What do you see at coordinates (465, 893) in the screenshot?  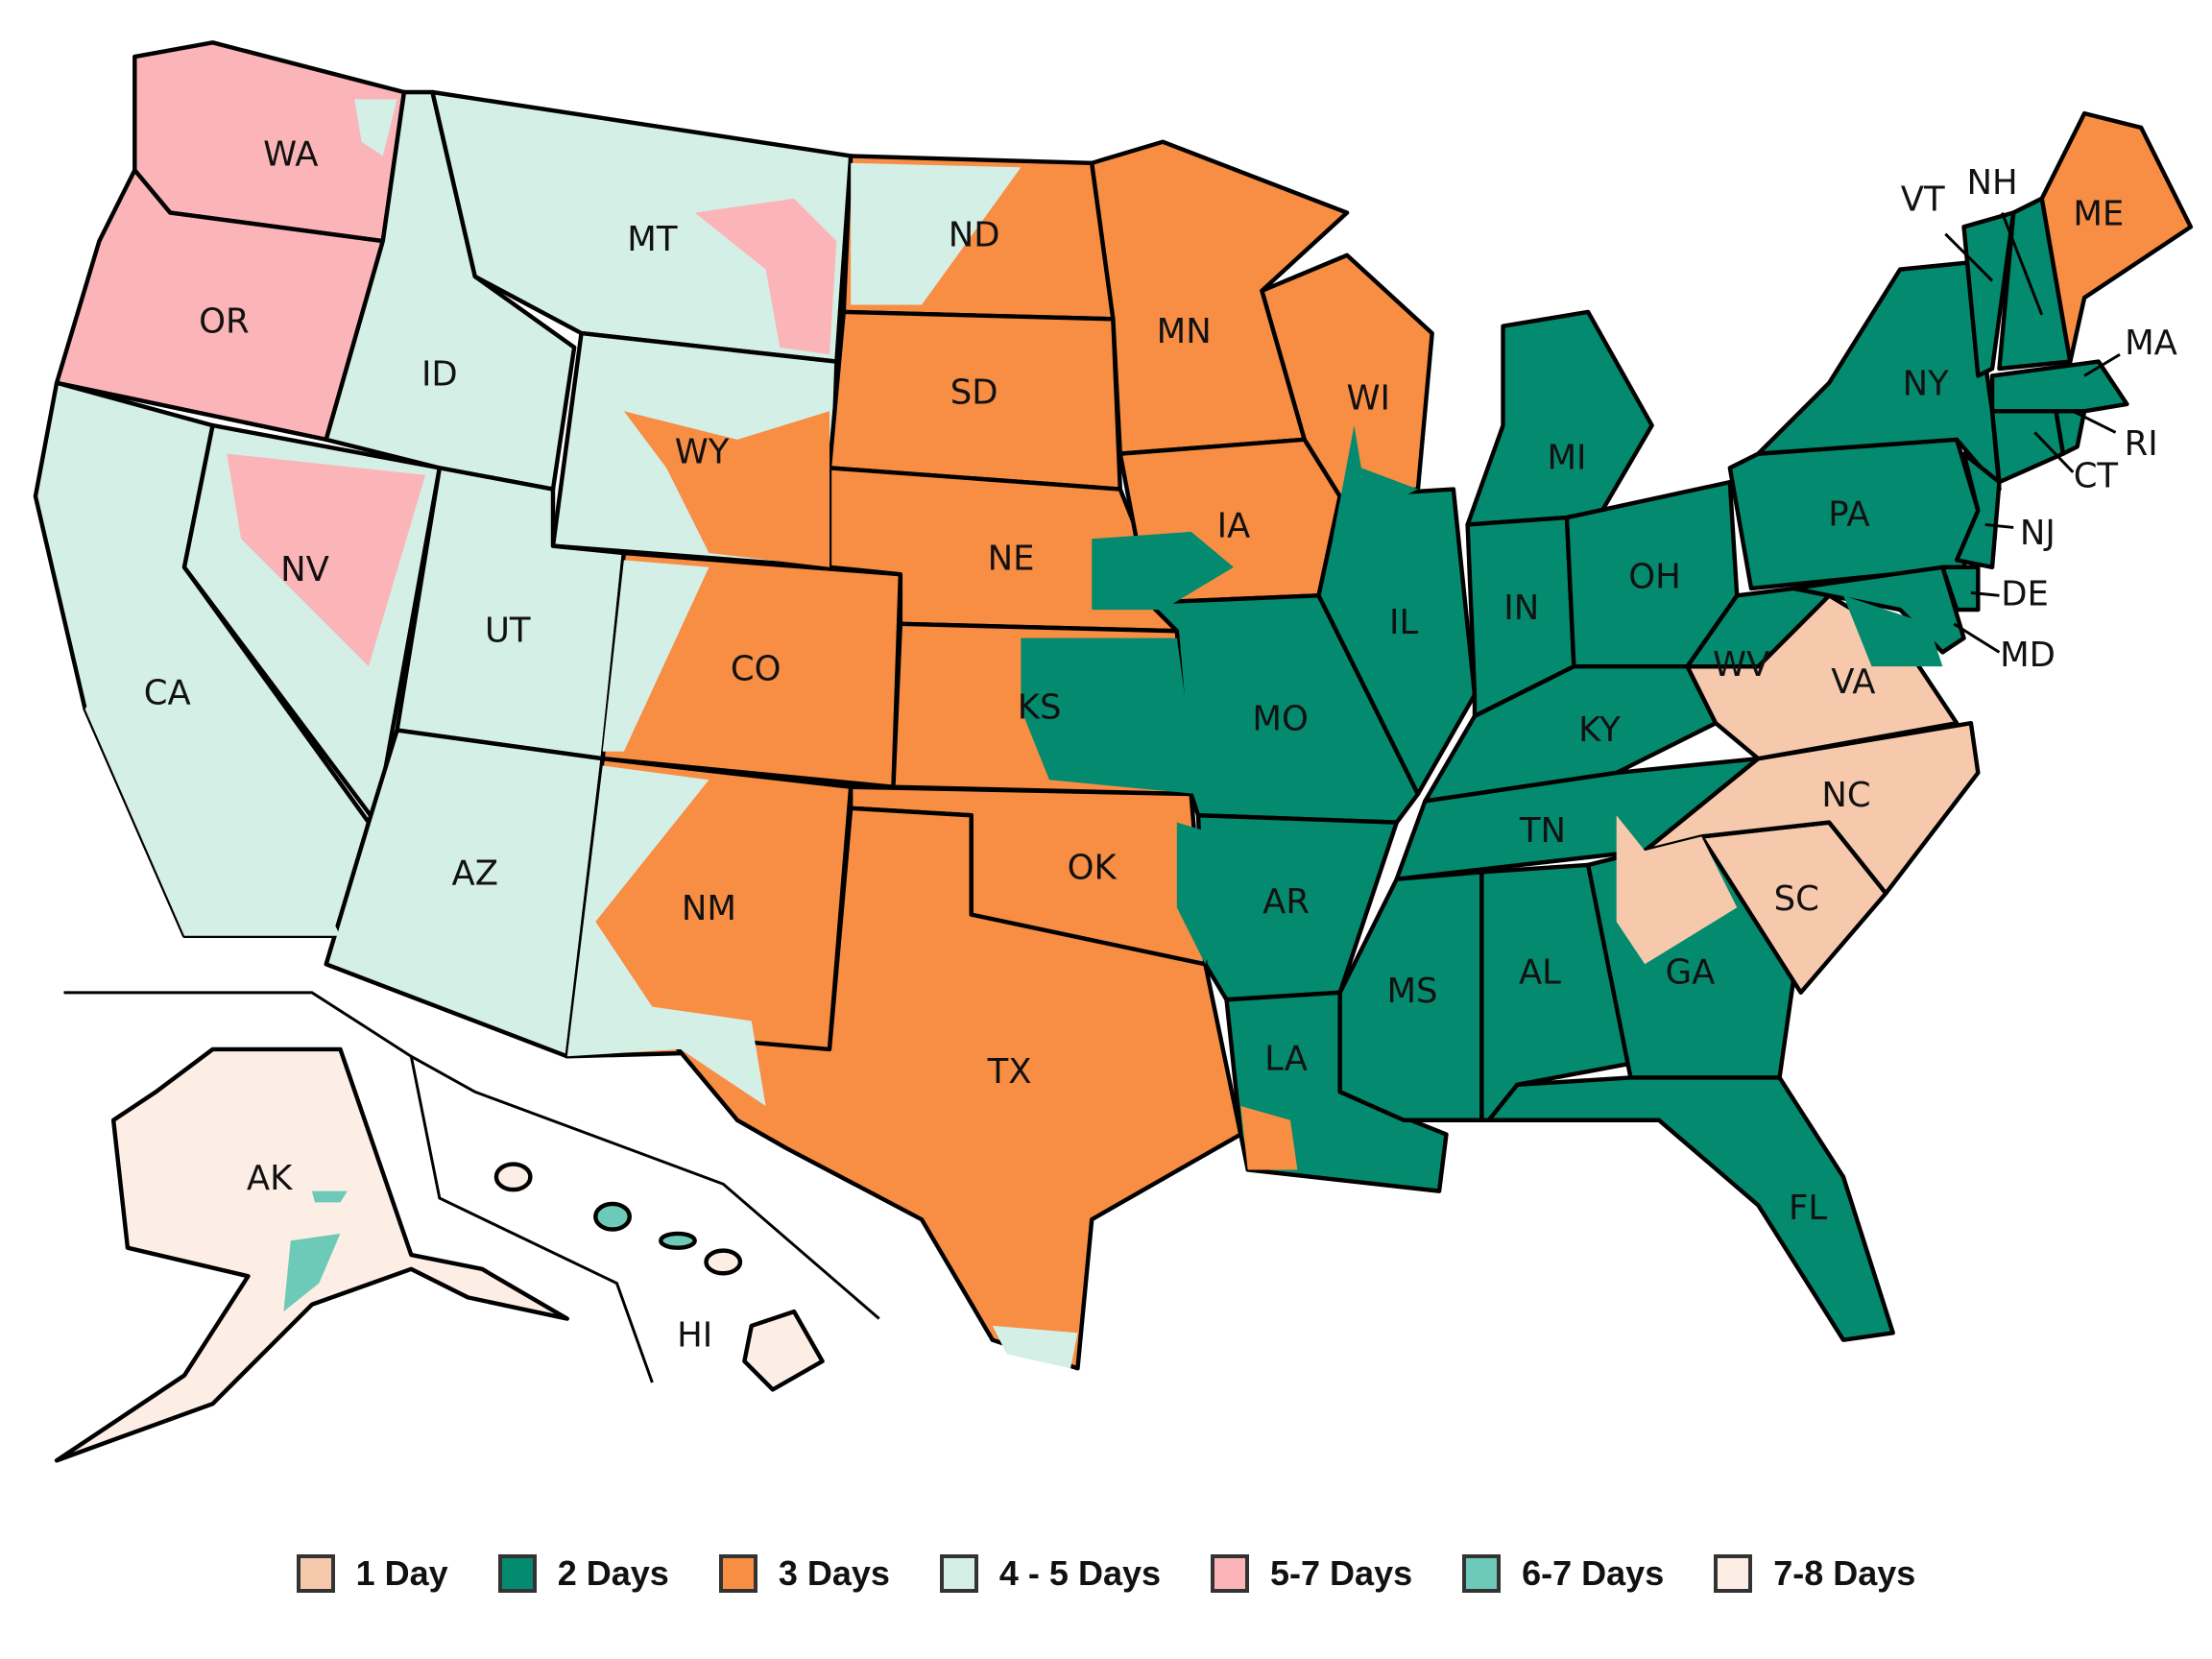 I see `state-az` at bounding box center [465, 893].